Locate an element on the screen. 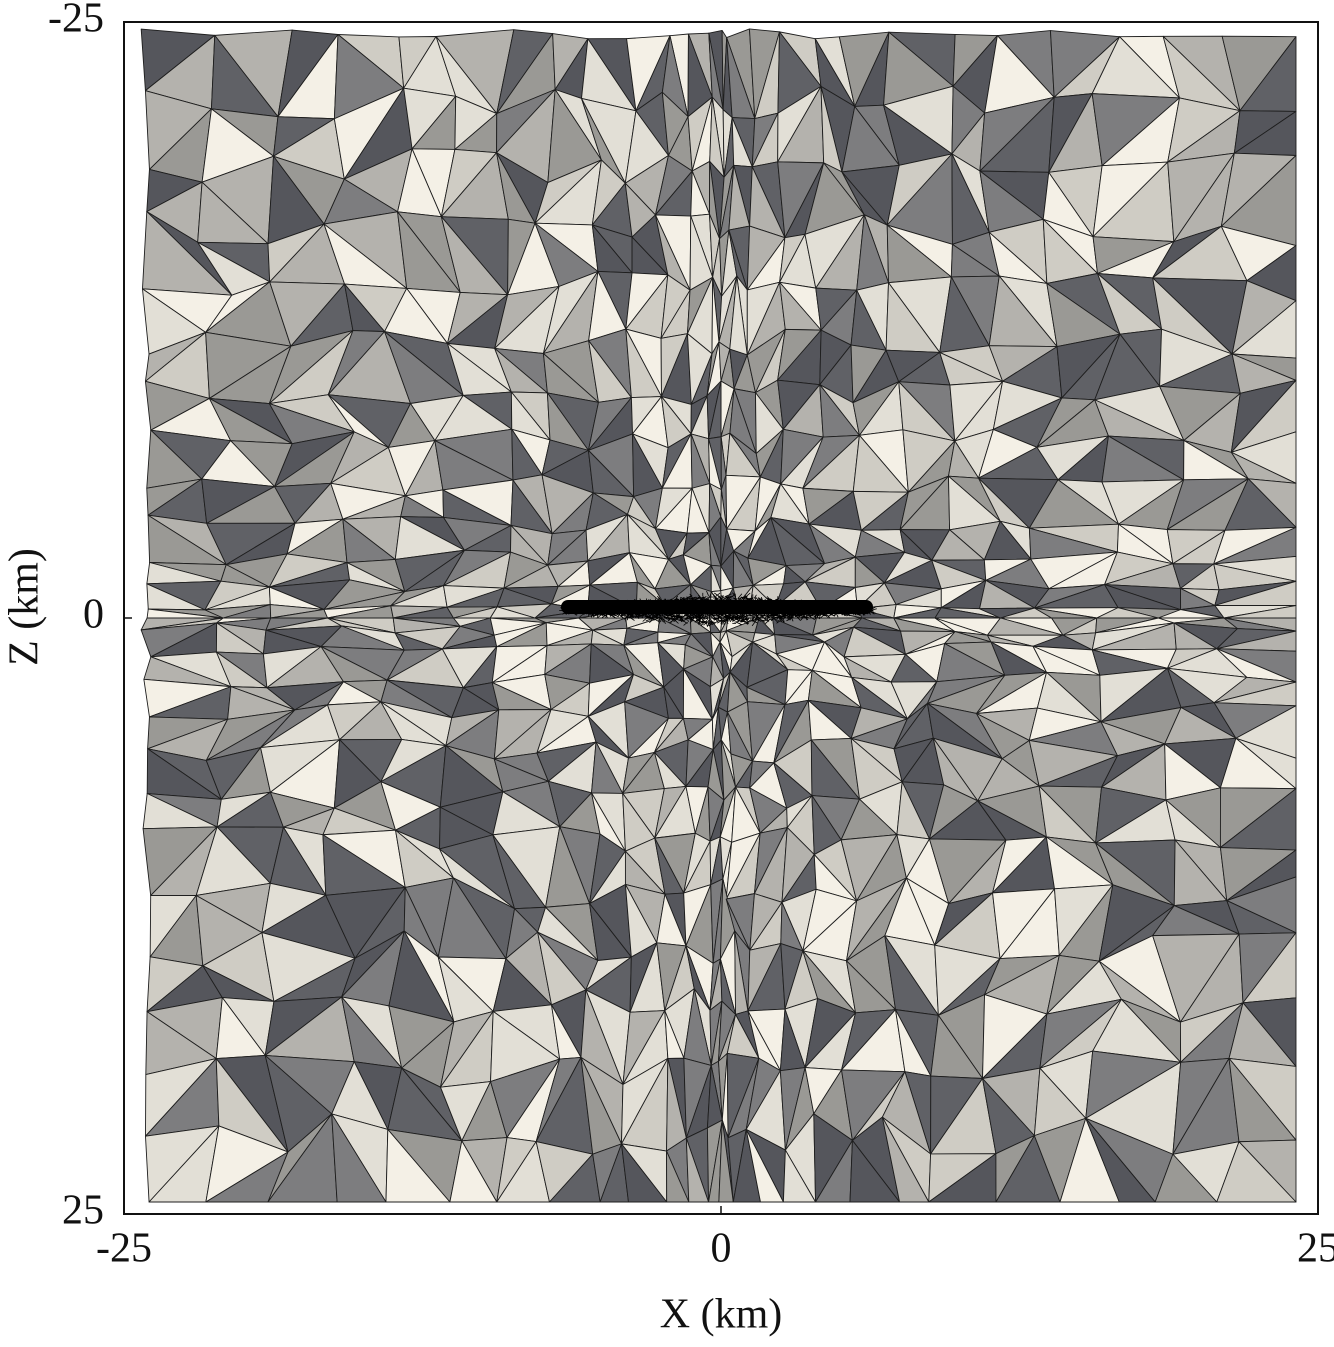 This screenshot has height=1347, width=1334. x-tick-label: 0 is located at coordinates (721, 1249).